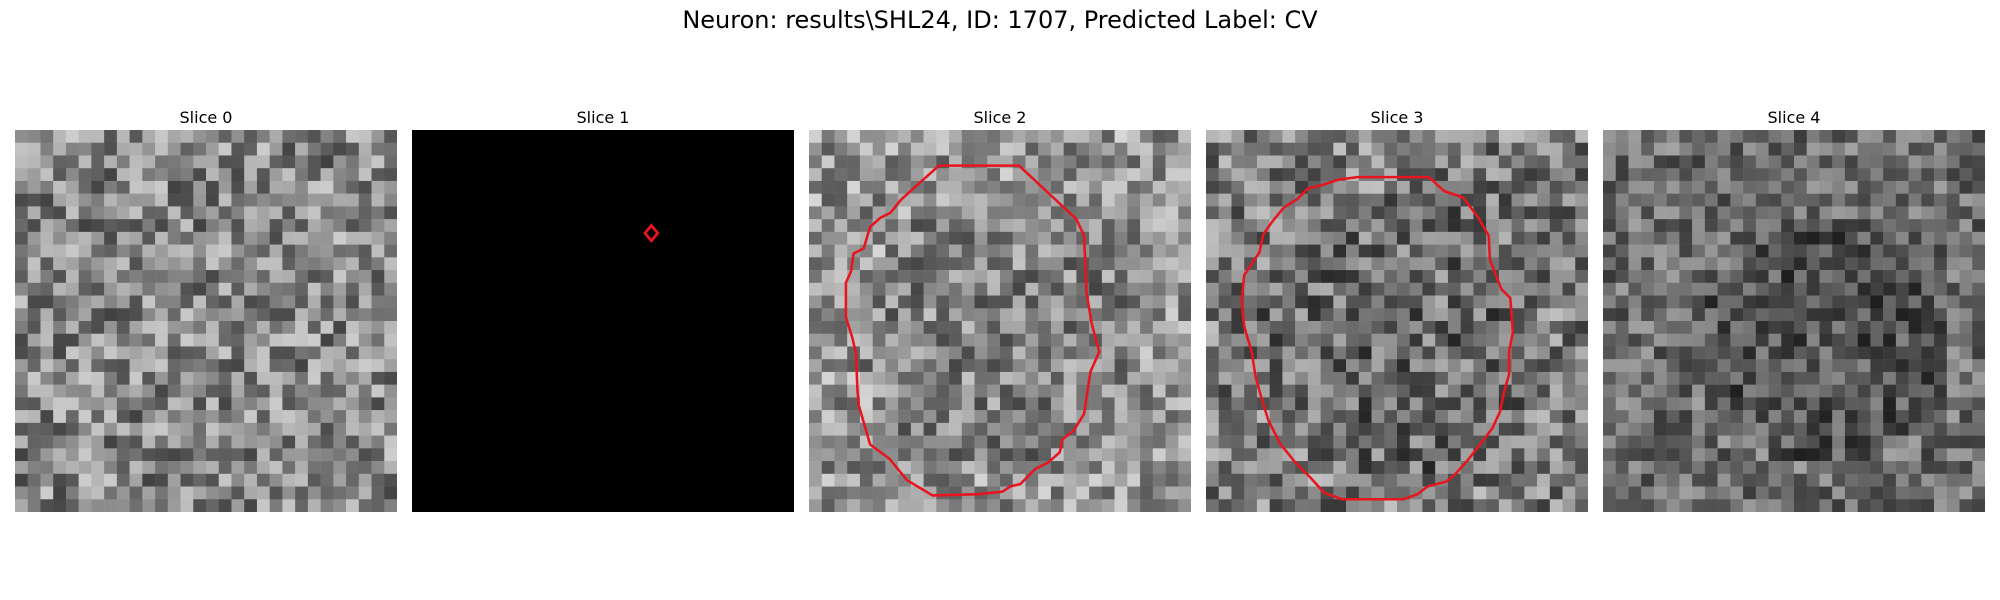  What do you see at coordinates (603, 117) in the screenshot?
I see `slice-title: Slice 1` at bounding box center [603, 117].